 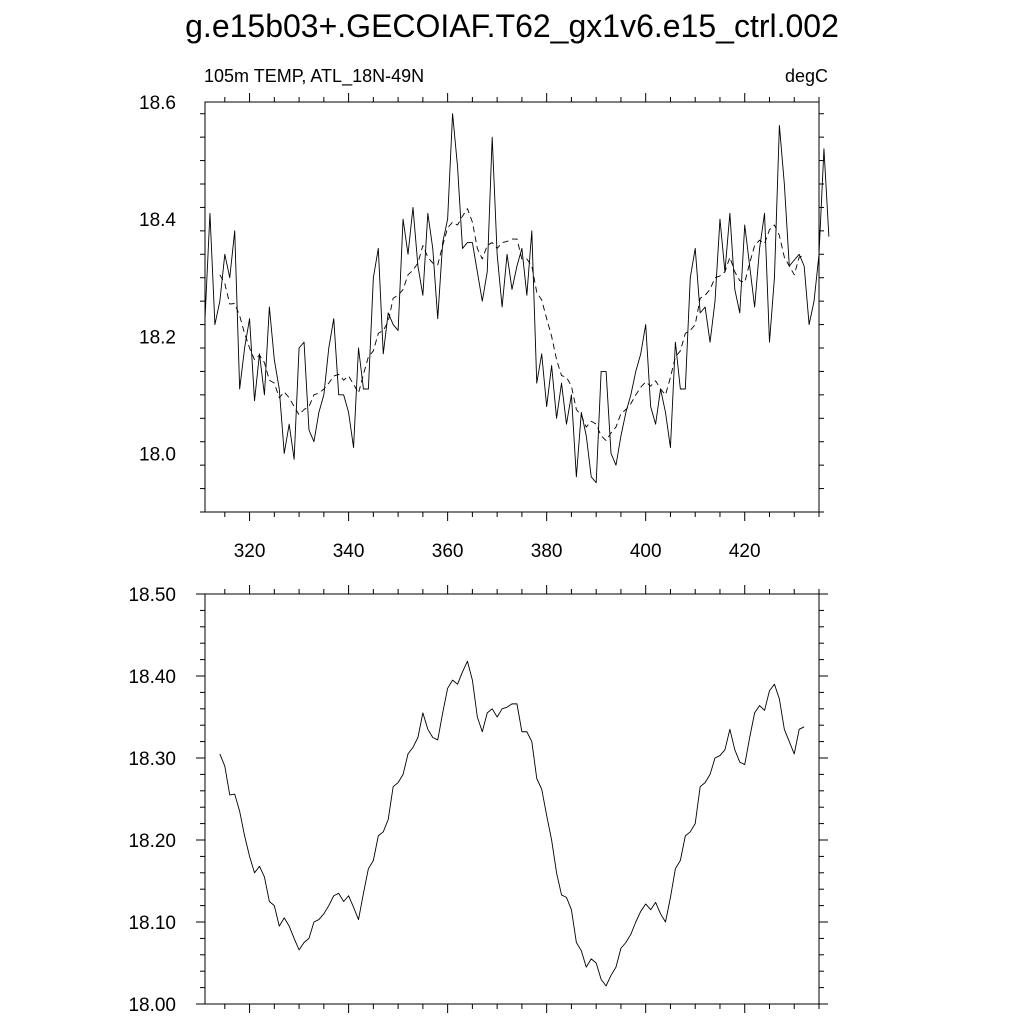 I want to click on y-tick-label: 18.0, so click(x=157, y=454).